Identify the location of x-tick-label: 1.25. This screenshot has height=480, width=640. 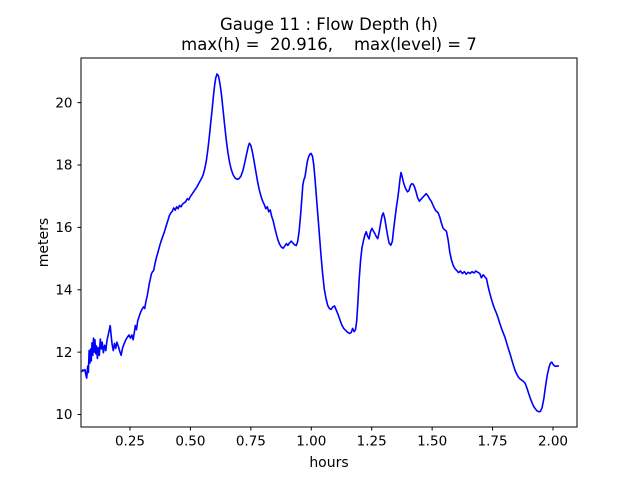
(372, 442).